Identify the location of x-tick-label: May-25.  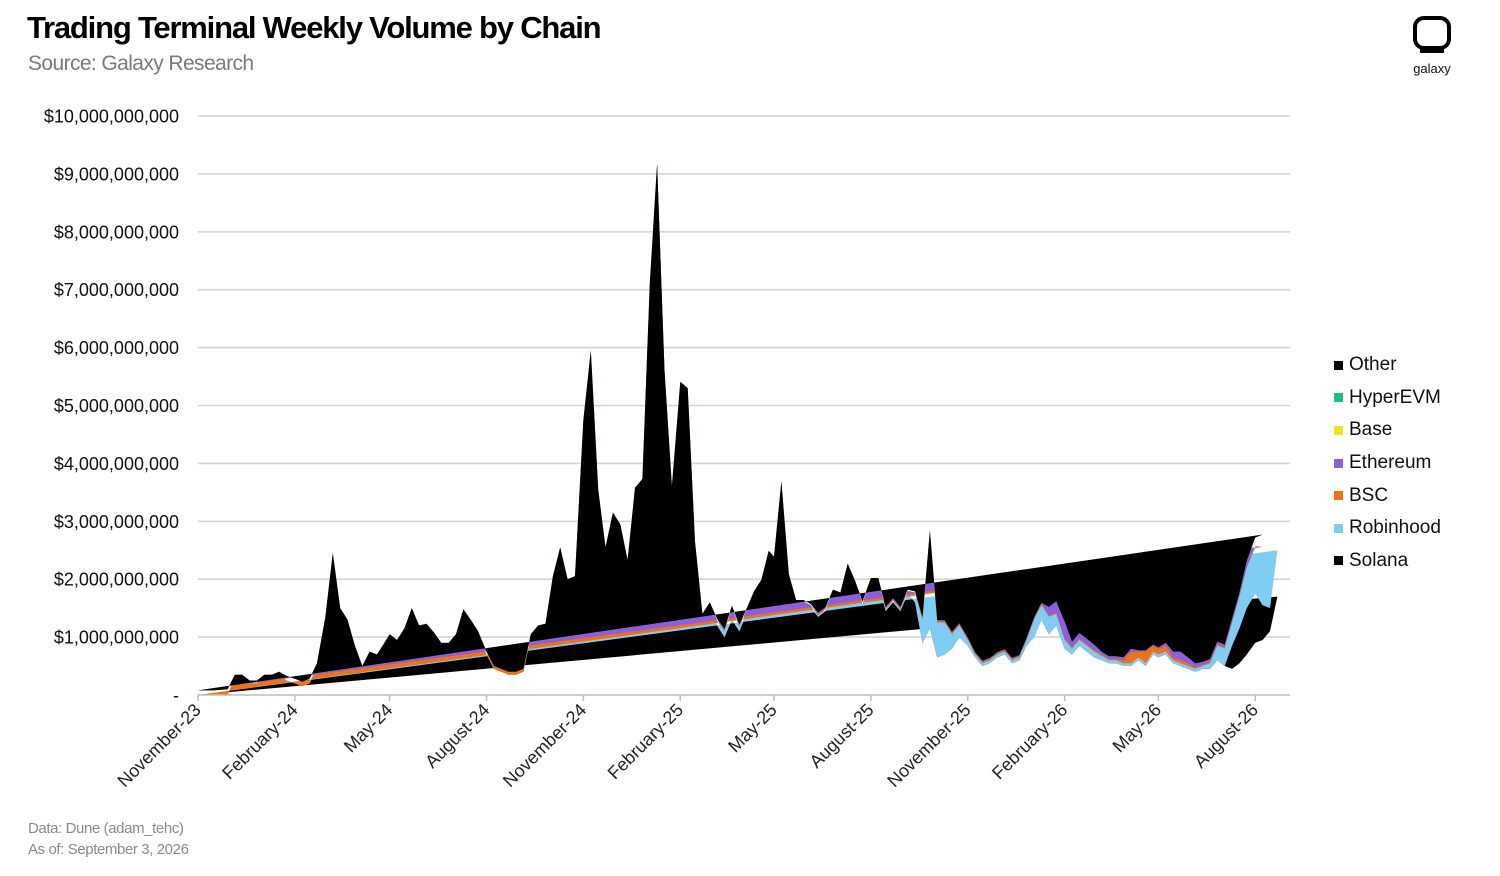
(752, 728).